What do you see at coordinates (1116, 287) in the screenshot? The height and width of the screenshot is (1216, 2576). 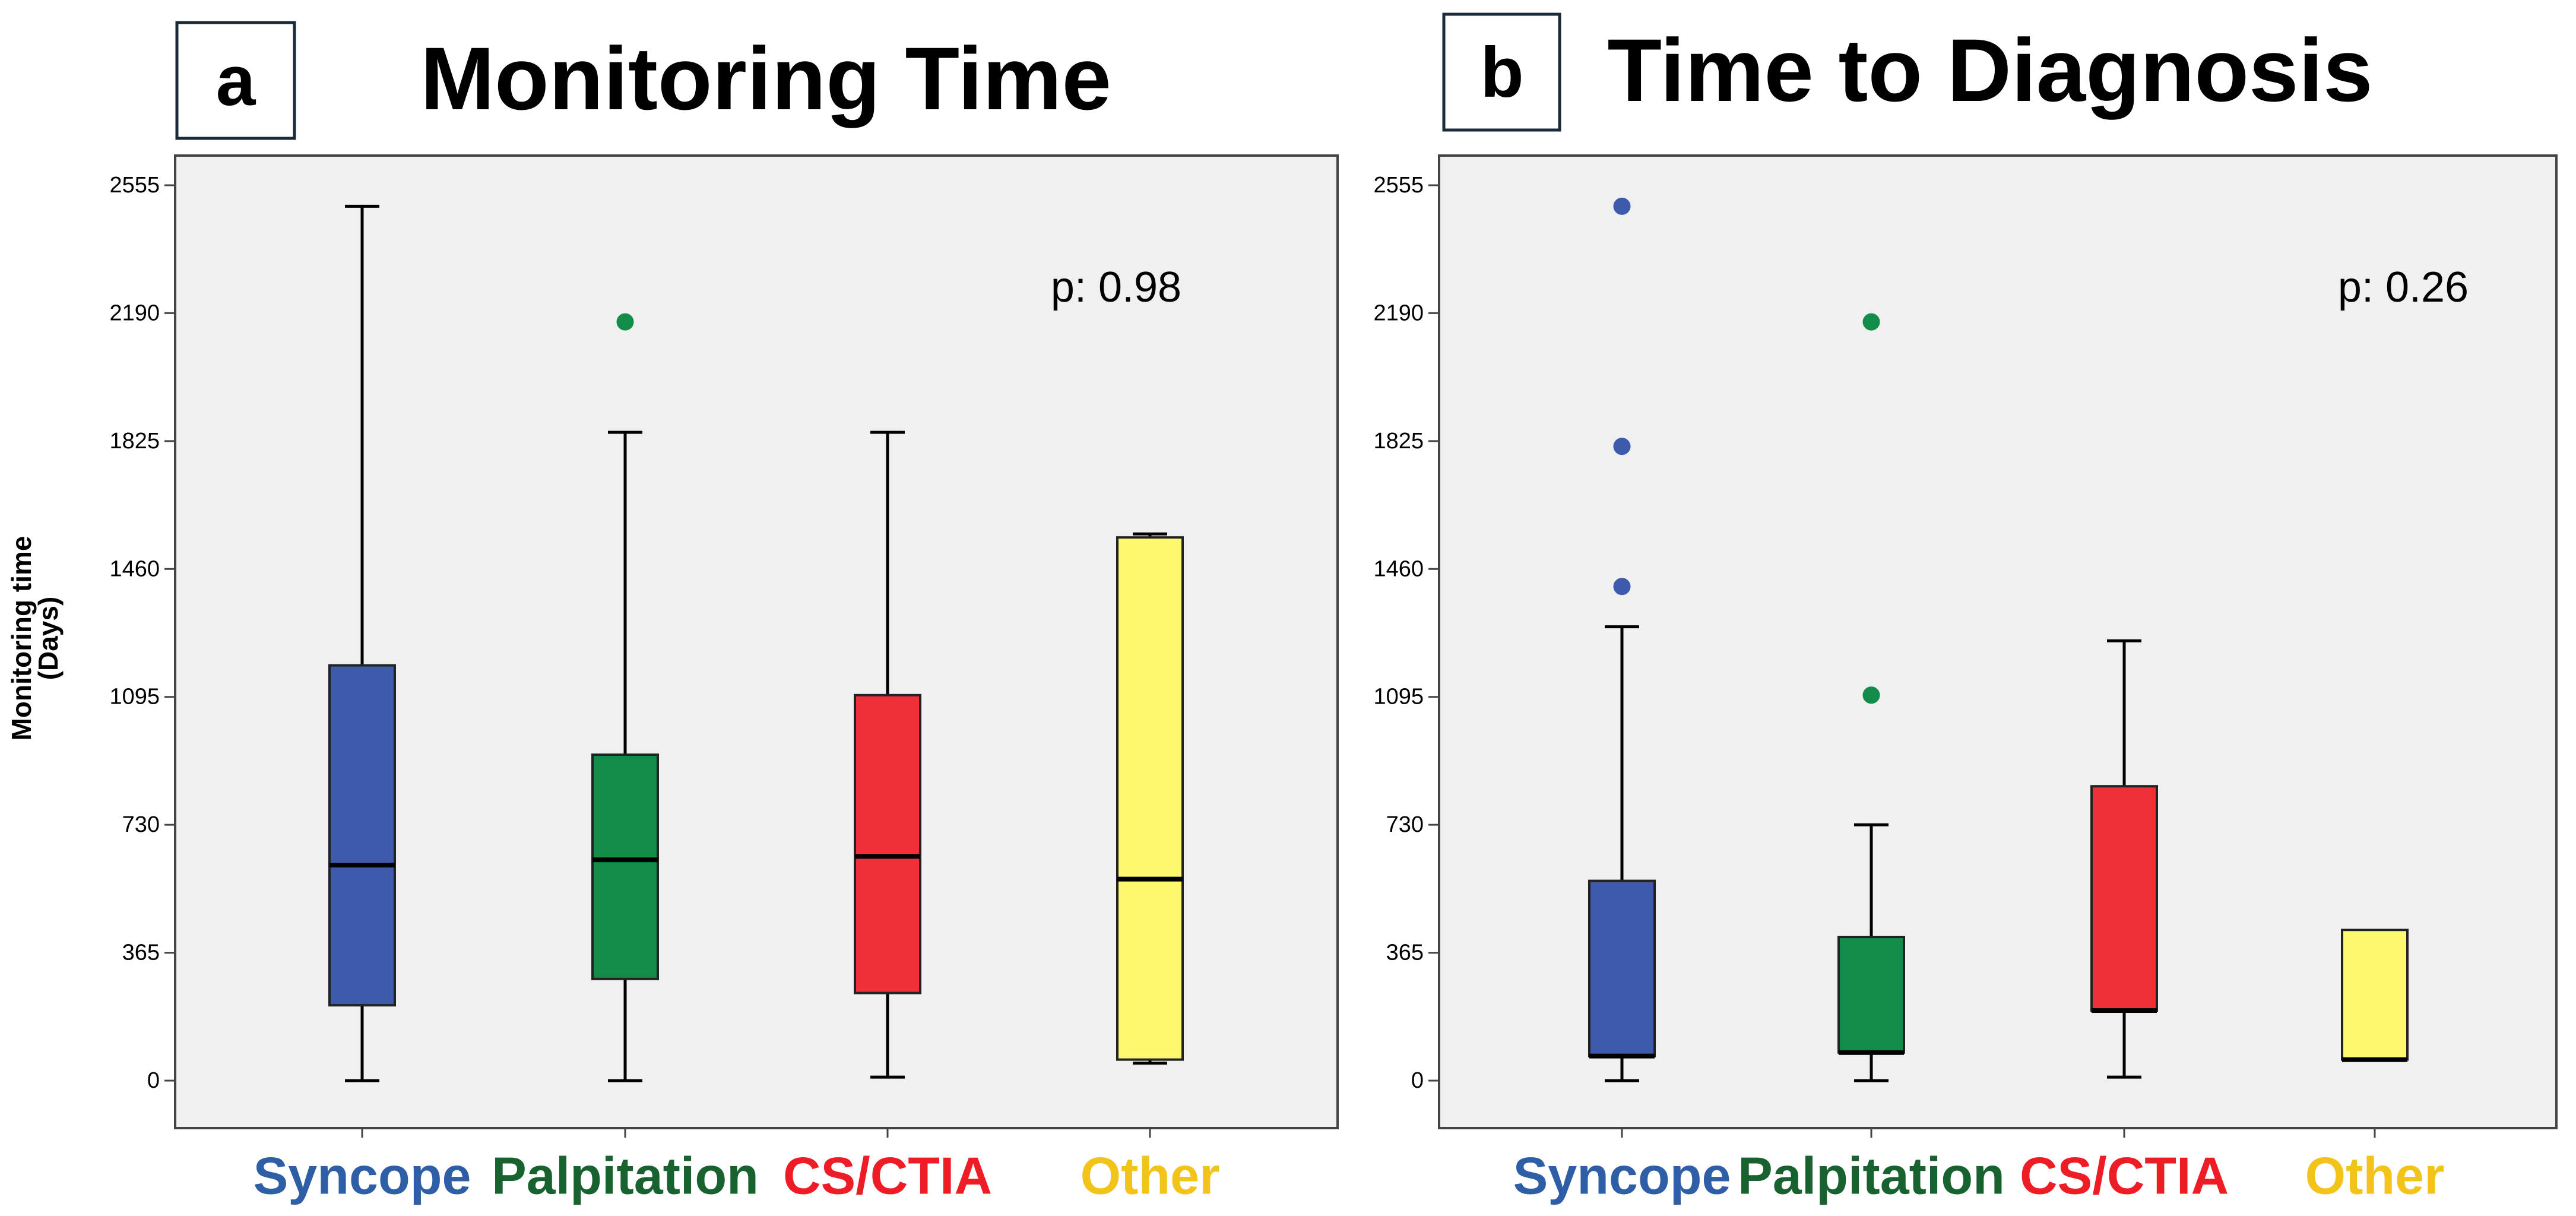 I see `panel-a-p-value: p: 0.98` at bounding box center [1116, 287].